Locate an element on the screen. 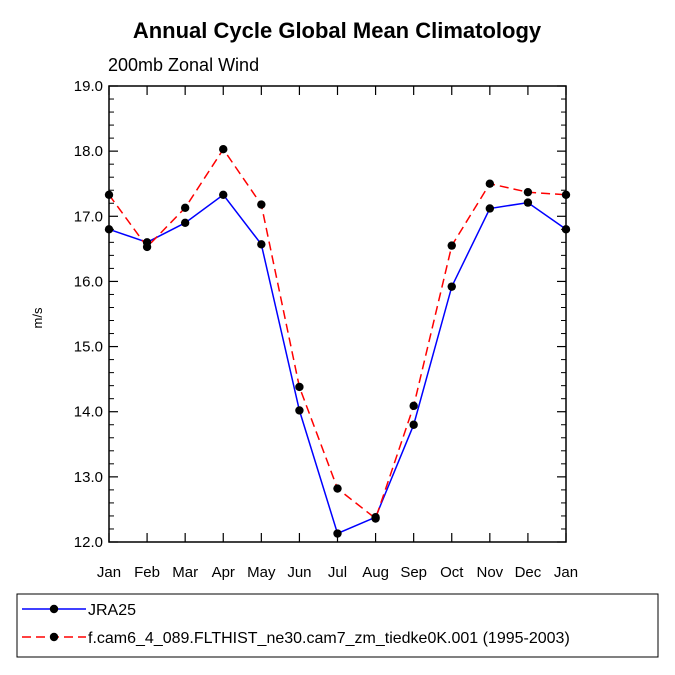 The width and height of the screenshot is (675, 675). x-tick-label: Dec is located at coordinates (528, 572).